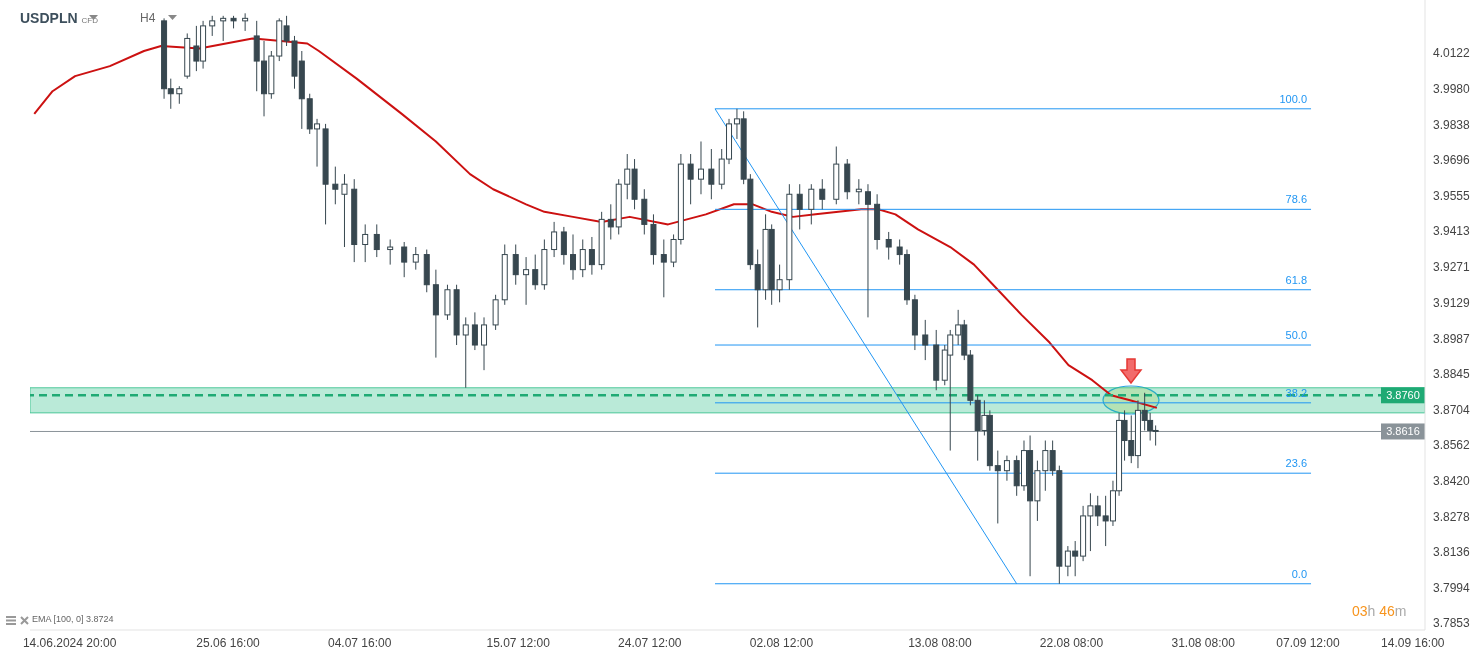  Describe the element at coordinates (1452, 267) in the screenshot. I see `y-tick-label: 3.9271` at that location.